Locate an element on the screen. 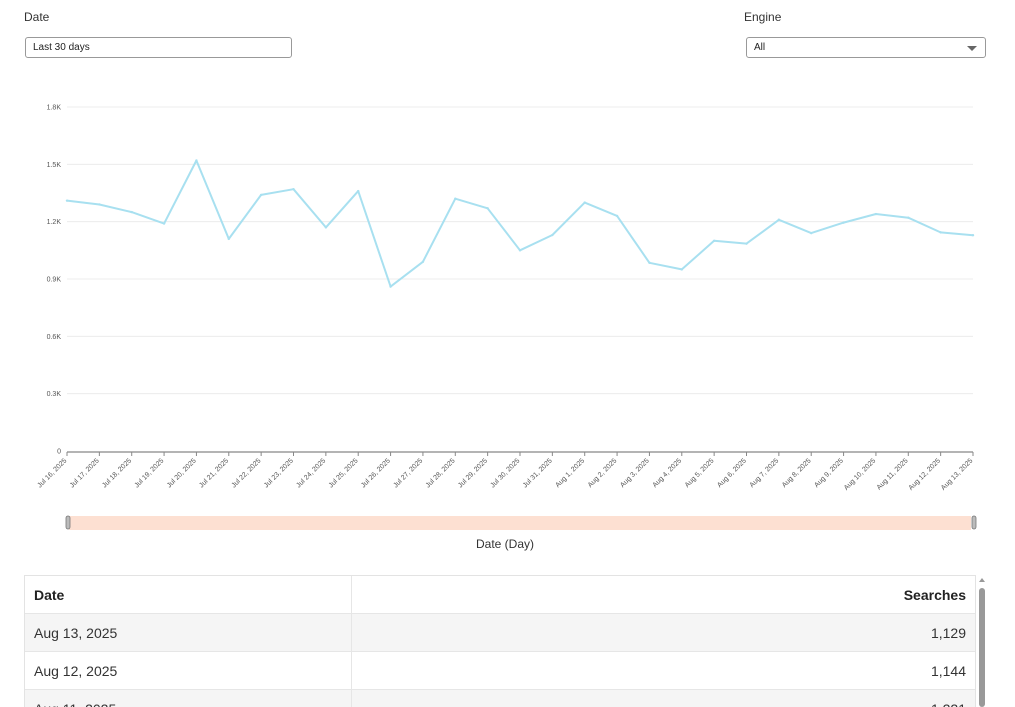 The width and height of the screenshot is (1015, 707). date-range-slider is located at coordinates (521, 522).